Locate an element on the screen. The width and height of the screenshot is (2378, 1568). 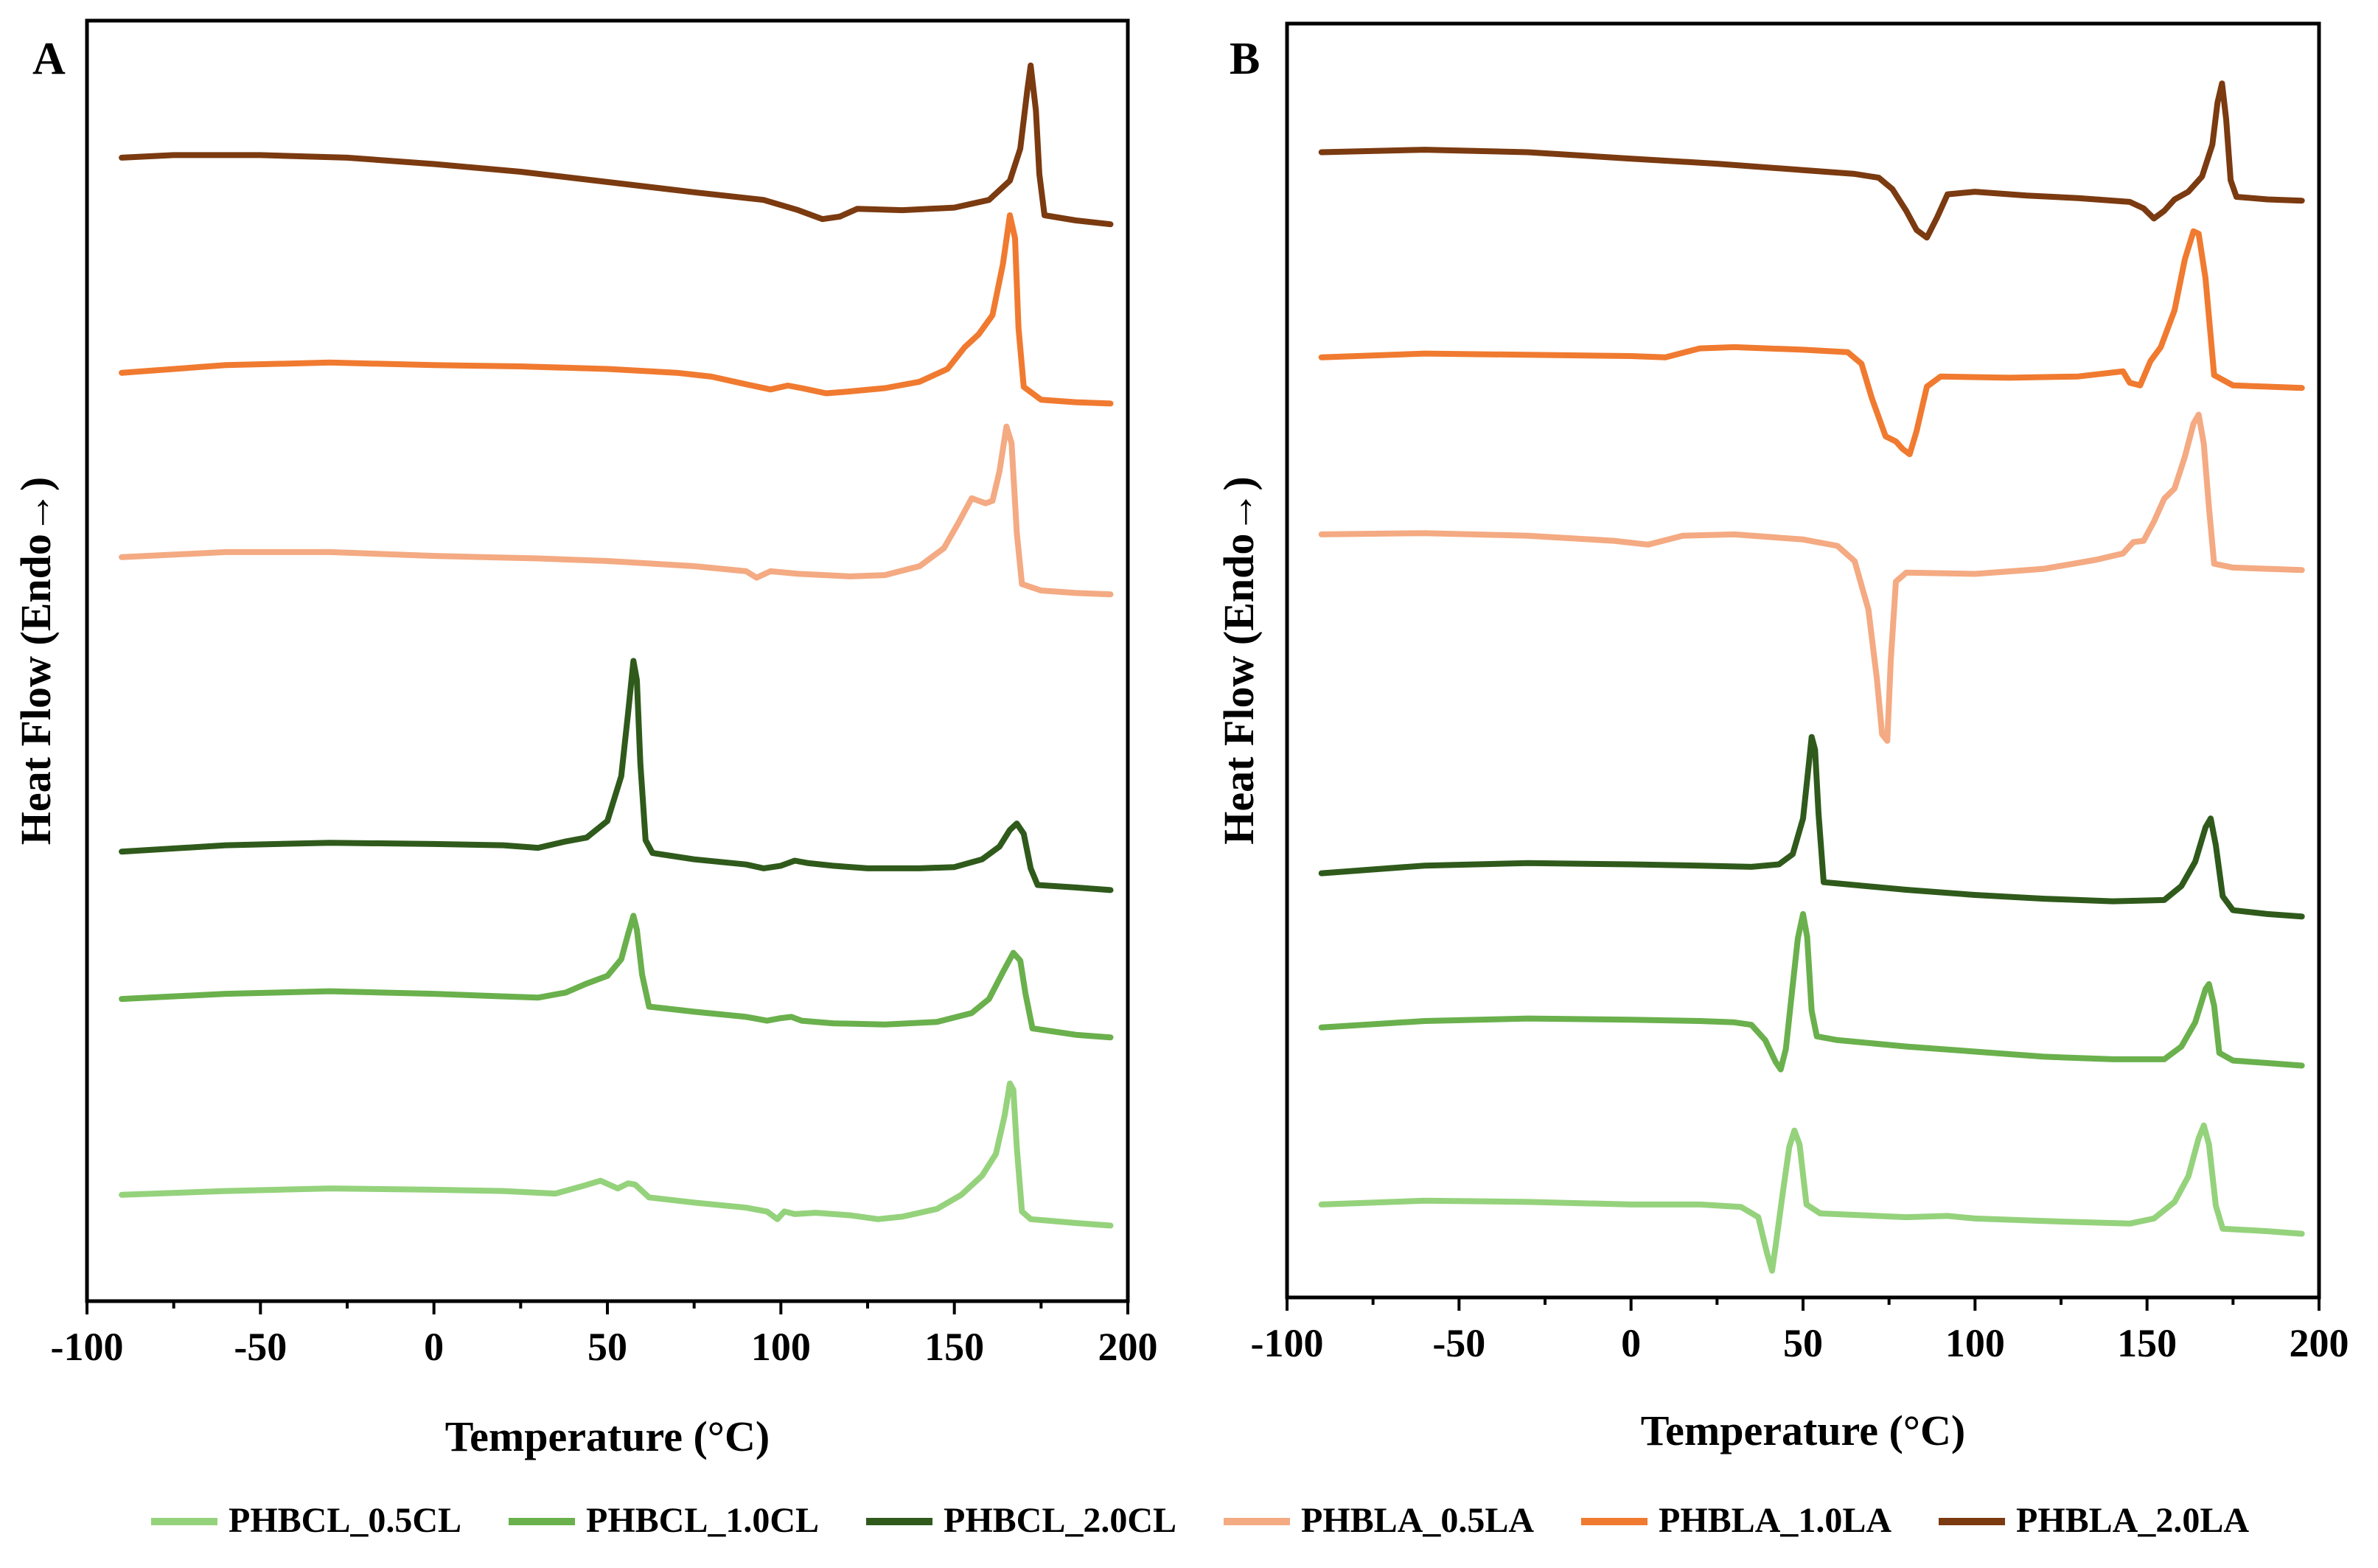
legend-label: PHBLA_1.0LA is located at coordinates (1775, 1520).